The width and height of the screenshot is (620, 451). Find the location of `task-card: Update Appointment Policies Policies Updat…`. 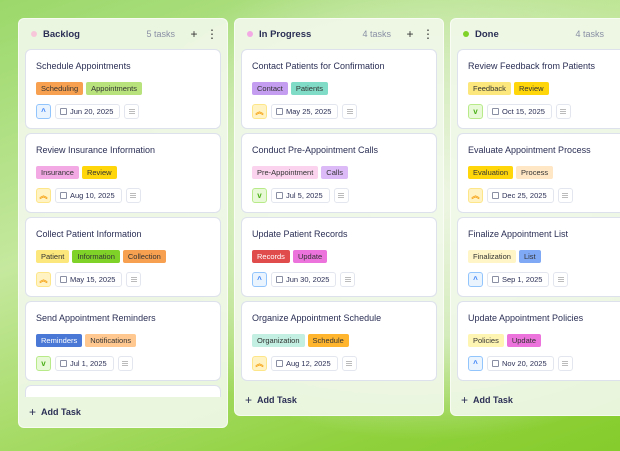

task-card: Update Appointment Policies Policies Updat… is located at coordinates (538, 341).